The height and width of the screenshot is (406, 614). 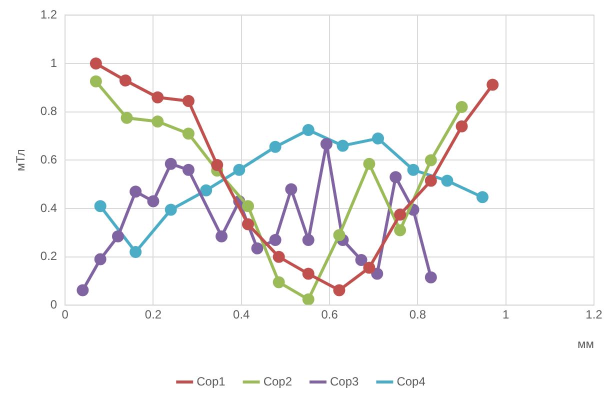 What do you see at coordinates (54, 63) in the screenshot?
I see `y-tick-label: 1` at bounding box center [54, 63].